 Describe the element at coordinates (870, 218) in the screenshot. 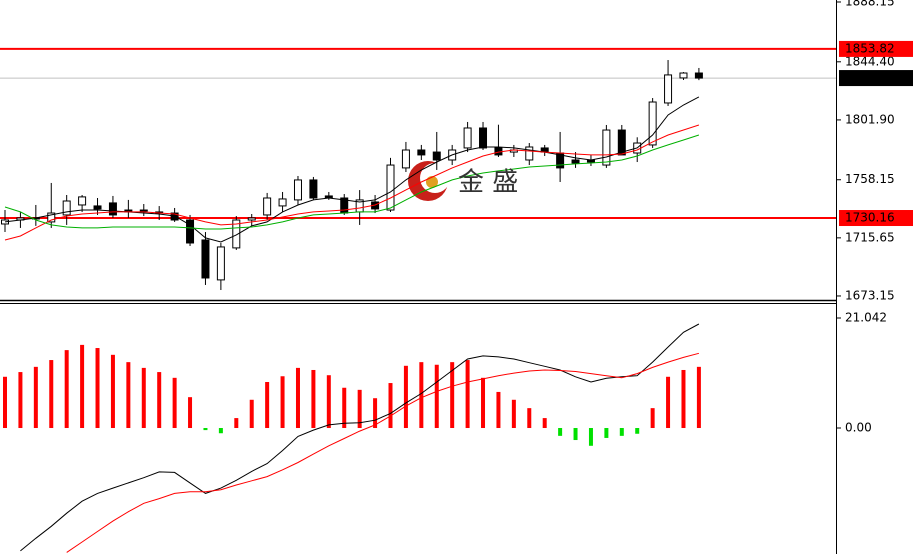

I see `level-label: 1730.16` at that location.